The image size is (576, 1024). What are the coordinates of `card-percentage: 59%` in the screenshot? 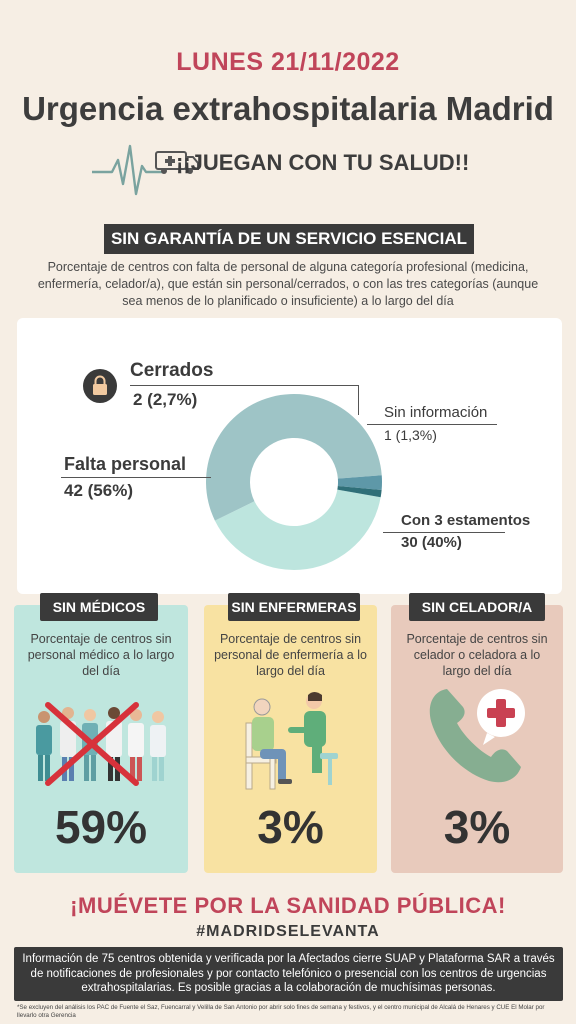 It's located at (101, 827).